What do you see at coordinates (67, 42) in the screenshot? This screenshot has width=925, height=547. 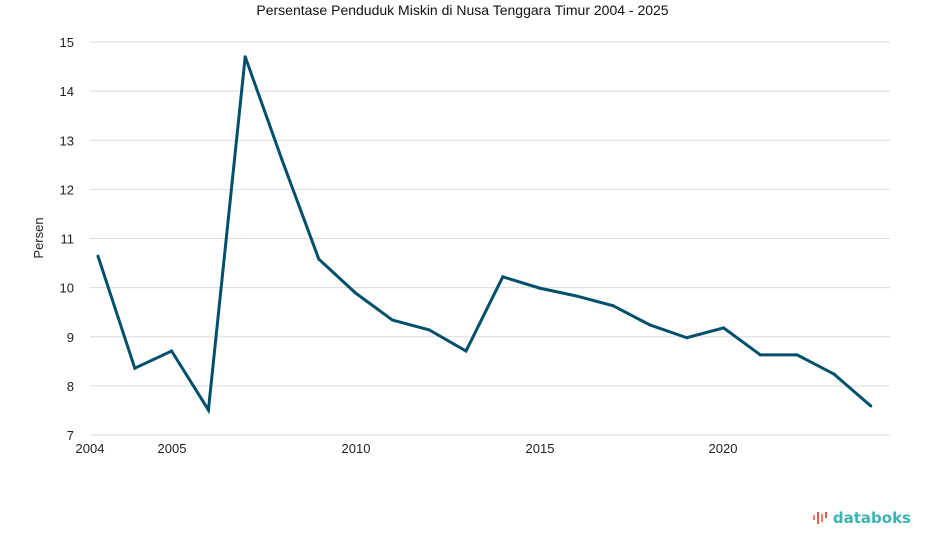 I see `y-tick-label: 15` at bounding box center [67, 42].